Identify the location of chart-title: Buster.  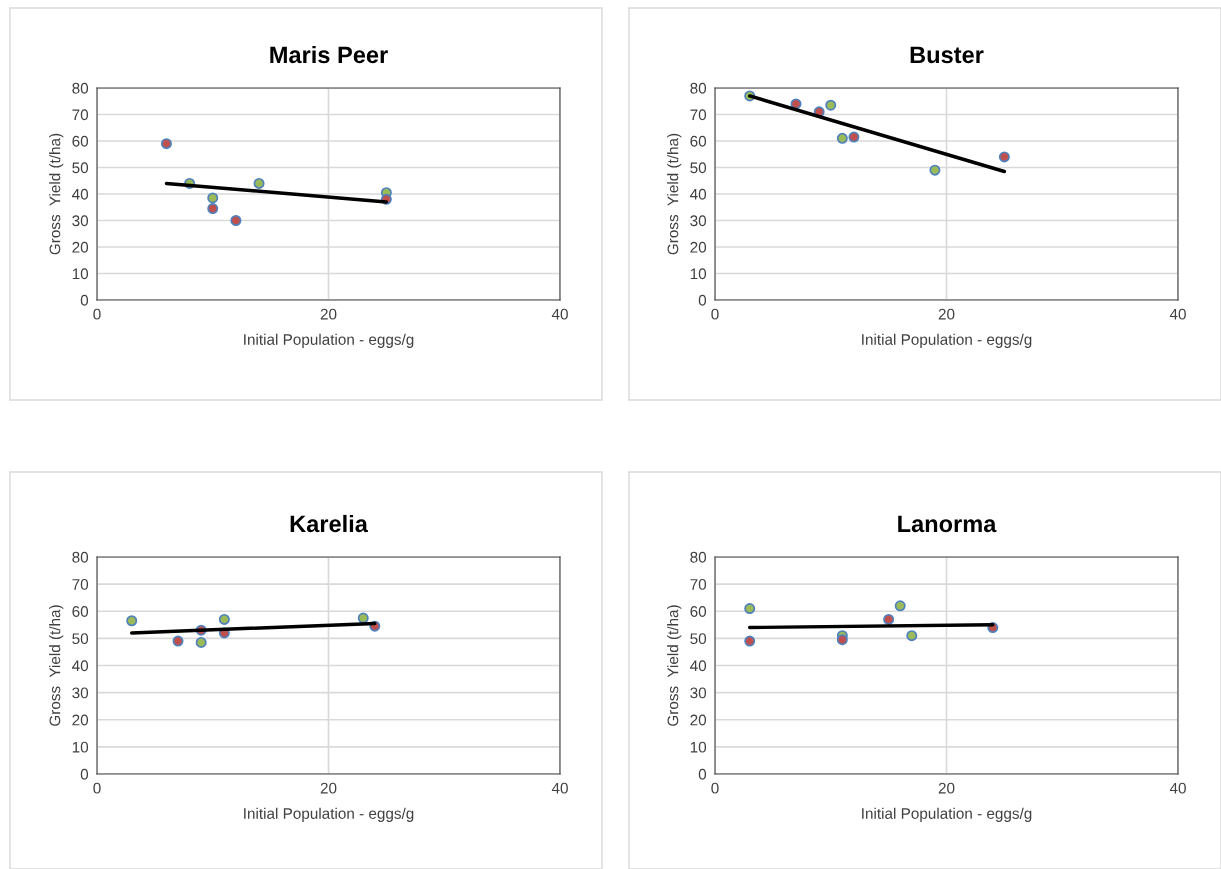
(947, 55).